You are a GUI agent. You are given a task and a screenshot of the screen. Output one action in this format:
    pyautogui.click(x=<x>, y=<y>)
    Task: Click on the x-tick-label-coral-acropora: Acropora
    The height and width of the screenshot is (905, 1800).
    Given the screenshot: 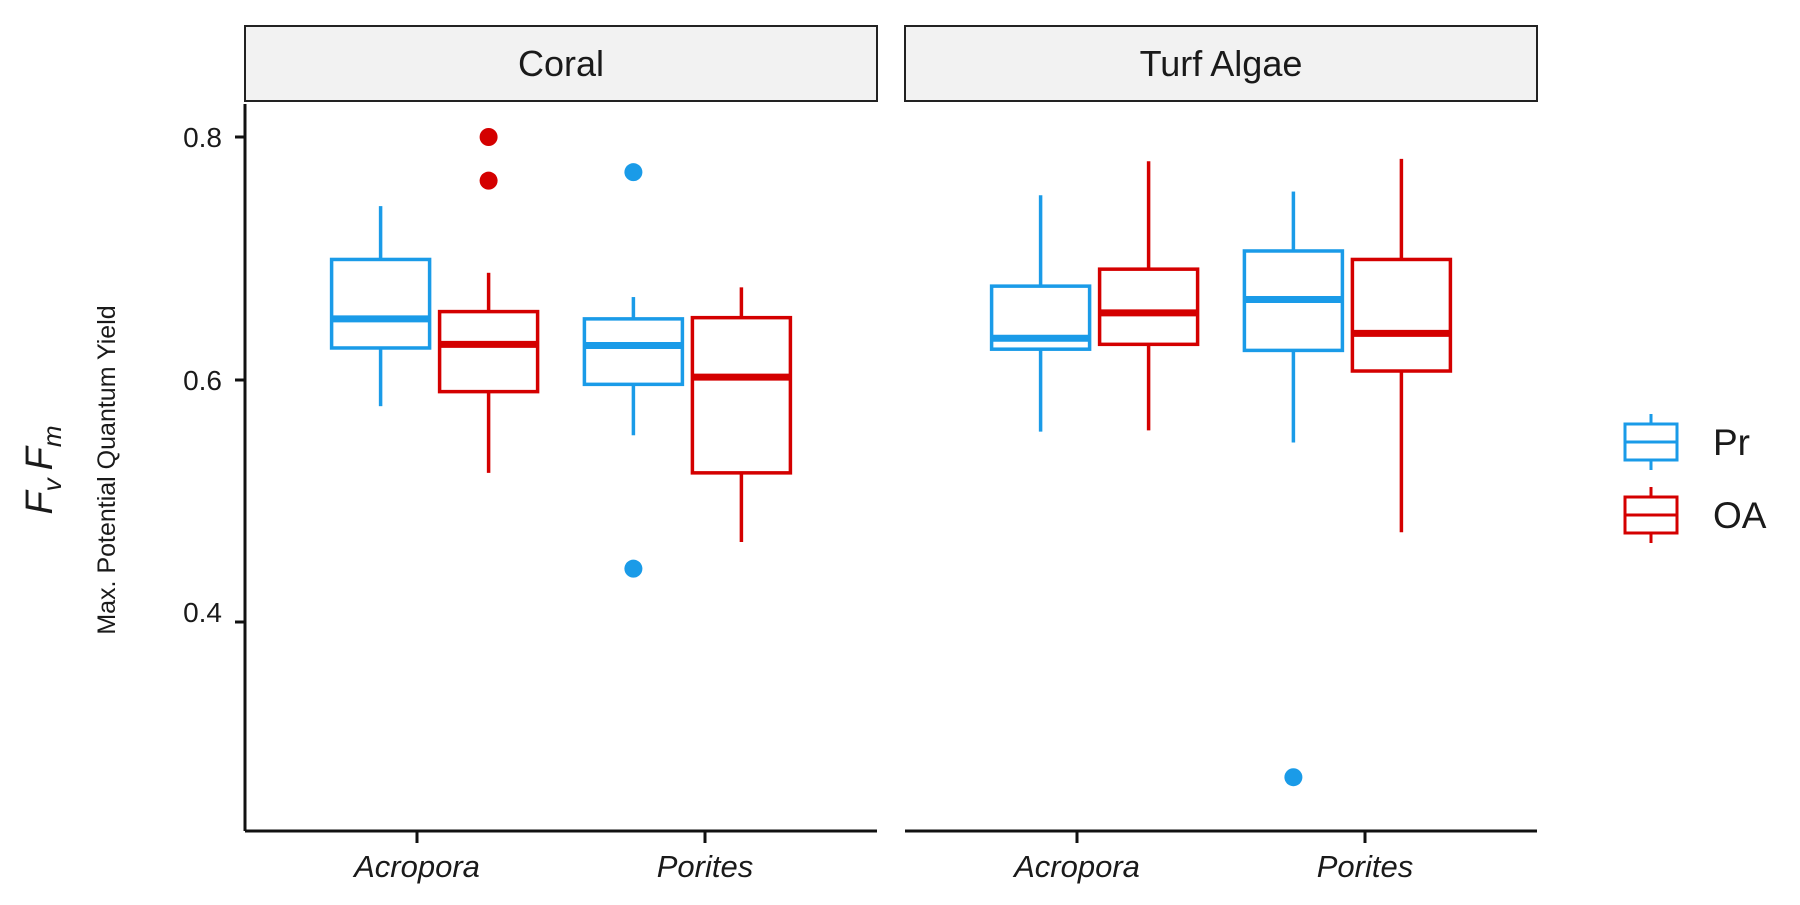 What is the action you would take?
    pyautogui.click(x=416, y=866)
    